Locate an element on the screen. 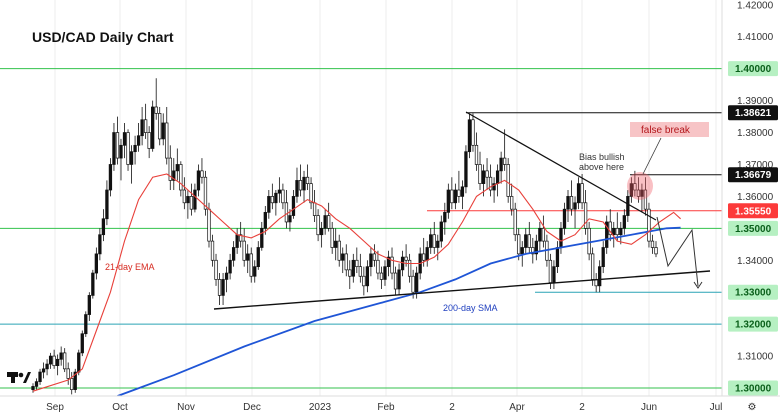  price-badge-label-1: 1.38621 is located at coordinates (753, 113).